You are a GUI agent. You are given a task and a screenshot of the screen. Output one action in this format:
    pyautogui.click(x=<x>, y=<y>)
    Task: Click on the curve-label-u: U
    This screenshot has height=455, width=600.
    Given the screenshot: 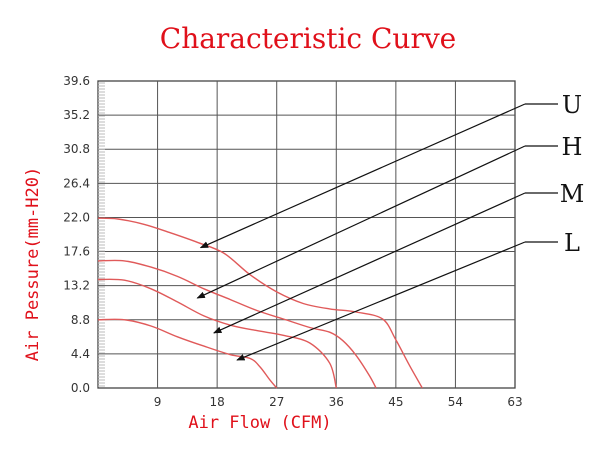 What is the action you would take?
    pyautogui.click(x=572, y=105)
    